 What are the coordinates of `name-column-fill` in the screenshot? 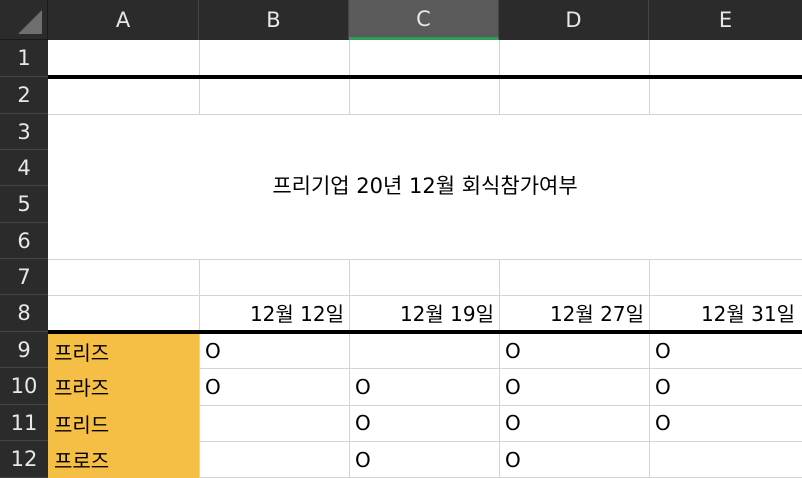 It's located at (123, 406).